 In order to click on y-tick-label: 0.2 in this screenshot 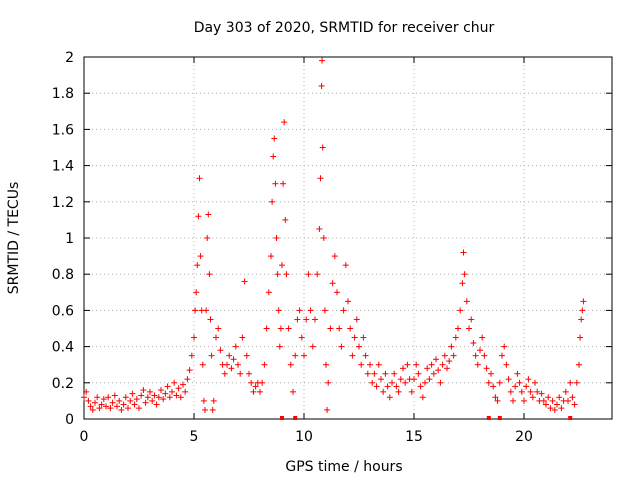, I will do `click(63, 384)`.